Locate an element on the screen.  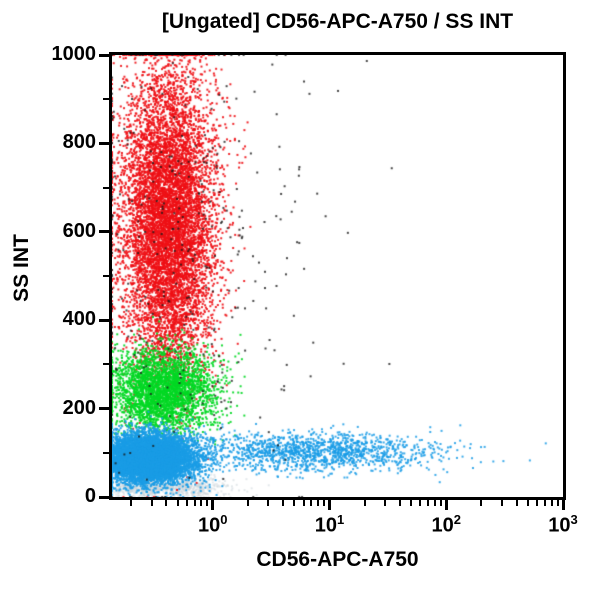
x-tick-label: 10⁰ is located at coordinates (213, 524).